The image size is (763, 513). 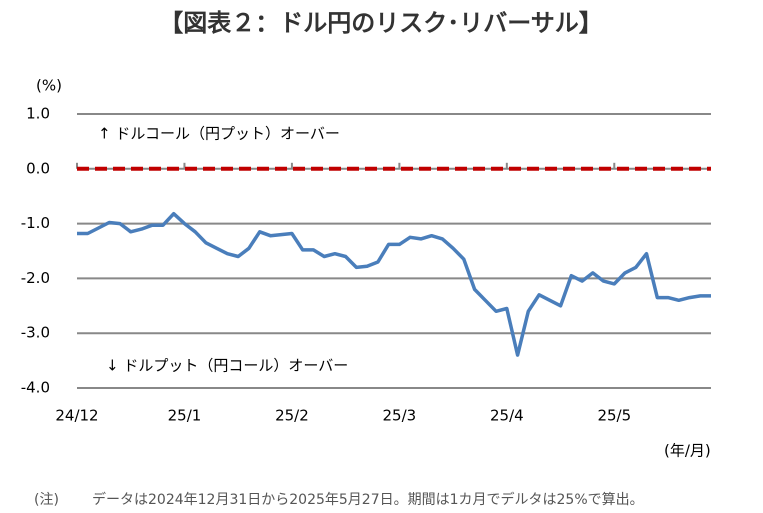 What do you see at coordinates (38, 168) in the screenshot?
I see `y-tick-label: 0.0` at bounding box center [38, 168].